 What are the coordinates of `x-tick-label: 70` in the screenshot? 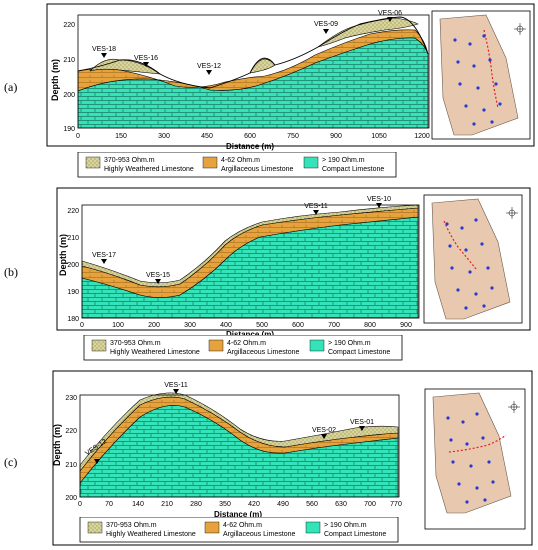 It's located at (109, 504).